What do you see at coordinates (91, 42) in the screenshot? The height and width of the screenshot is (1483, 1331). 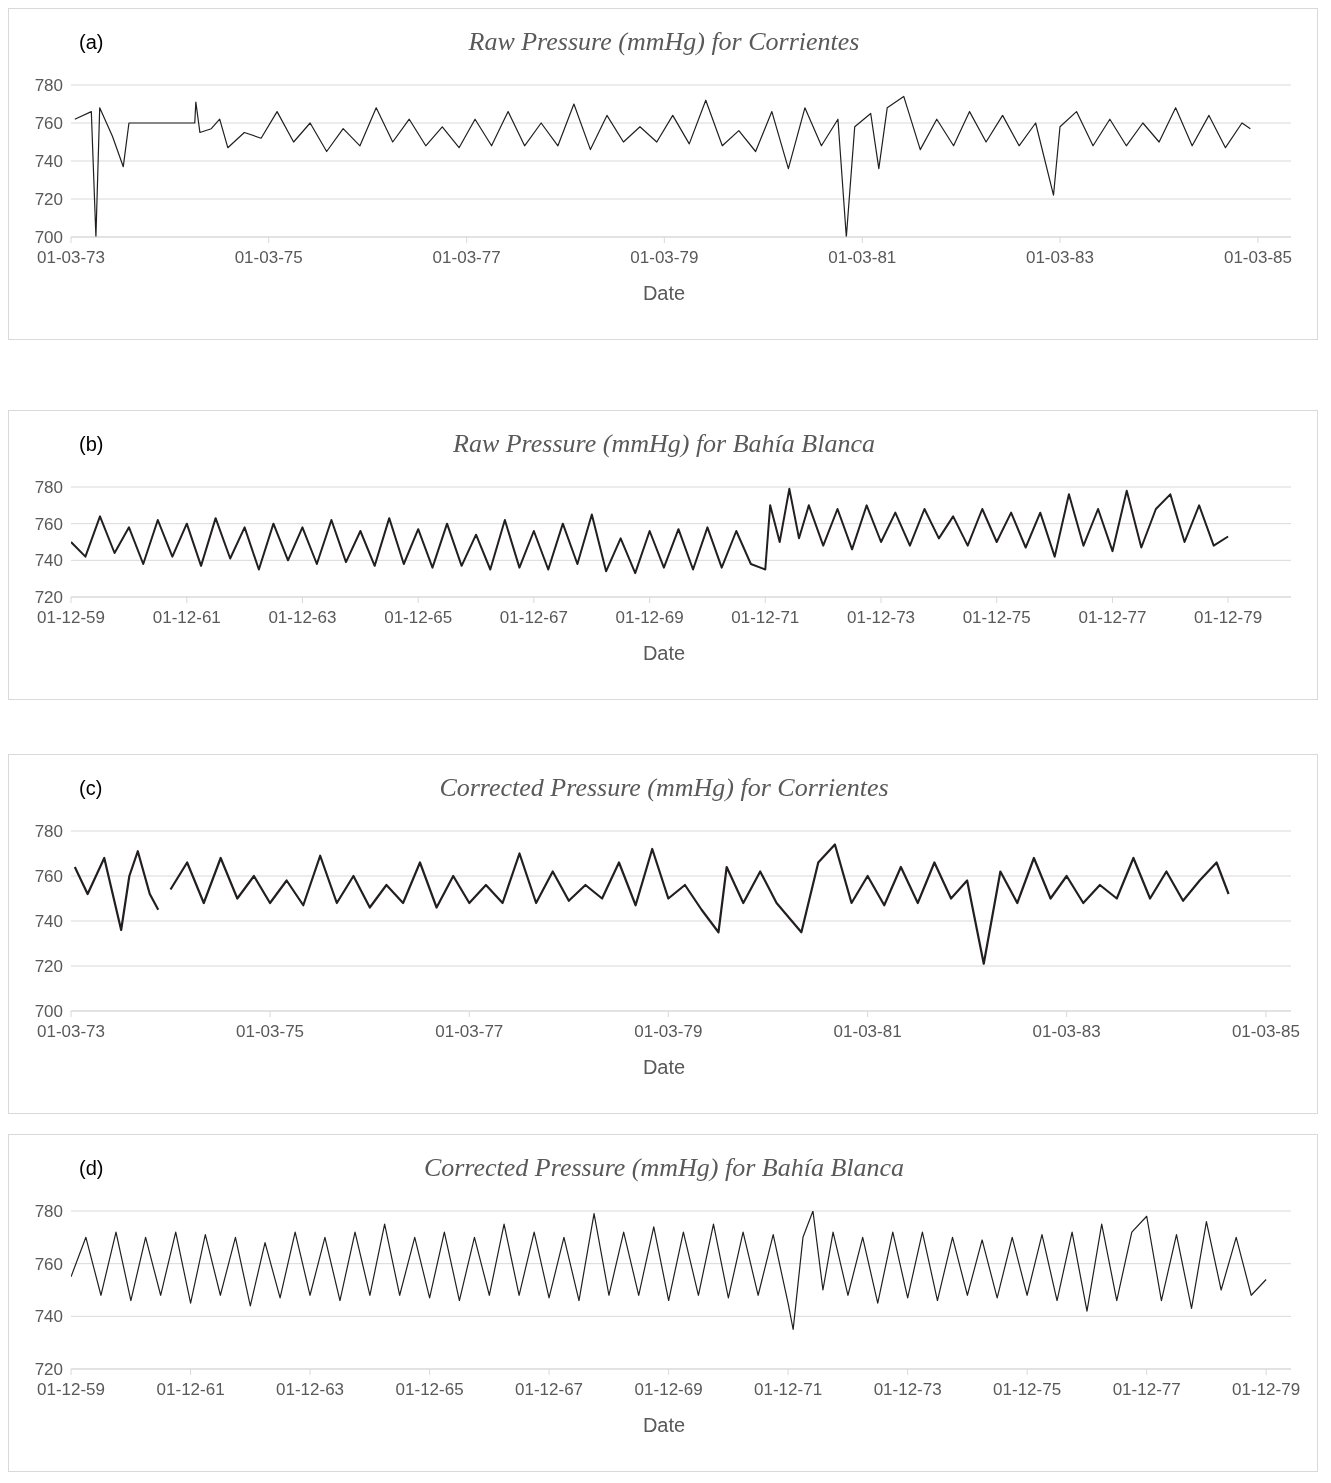 I see `text: (a)` at bounding box center [91, 42].